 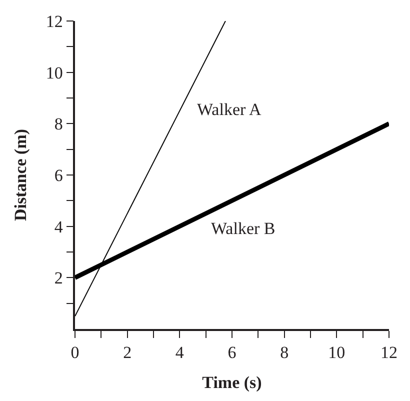 I want to click on x-tick-label: 0, so click(x=75, y=352).